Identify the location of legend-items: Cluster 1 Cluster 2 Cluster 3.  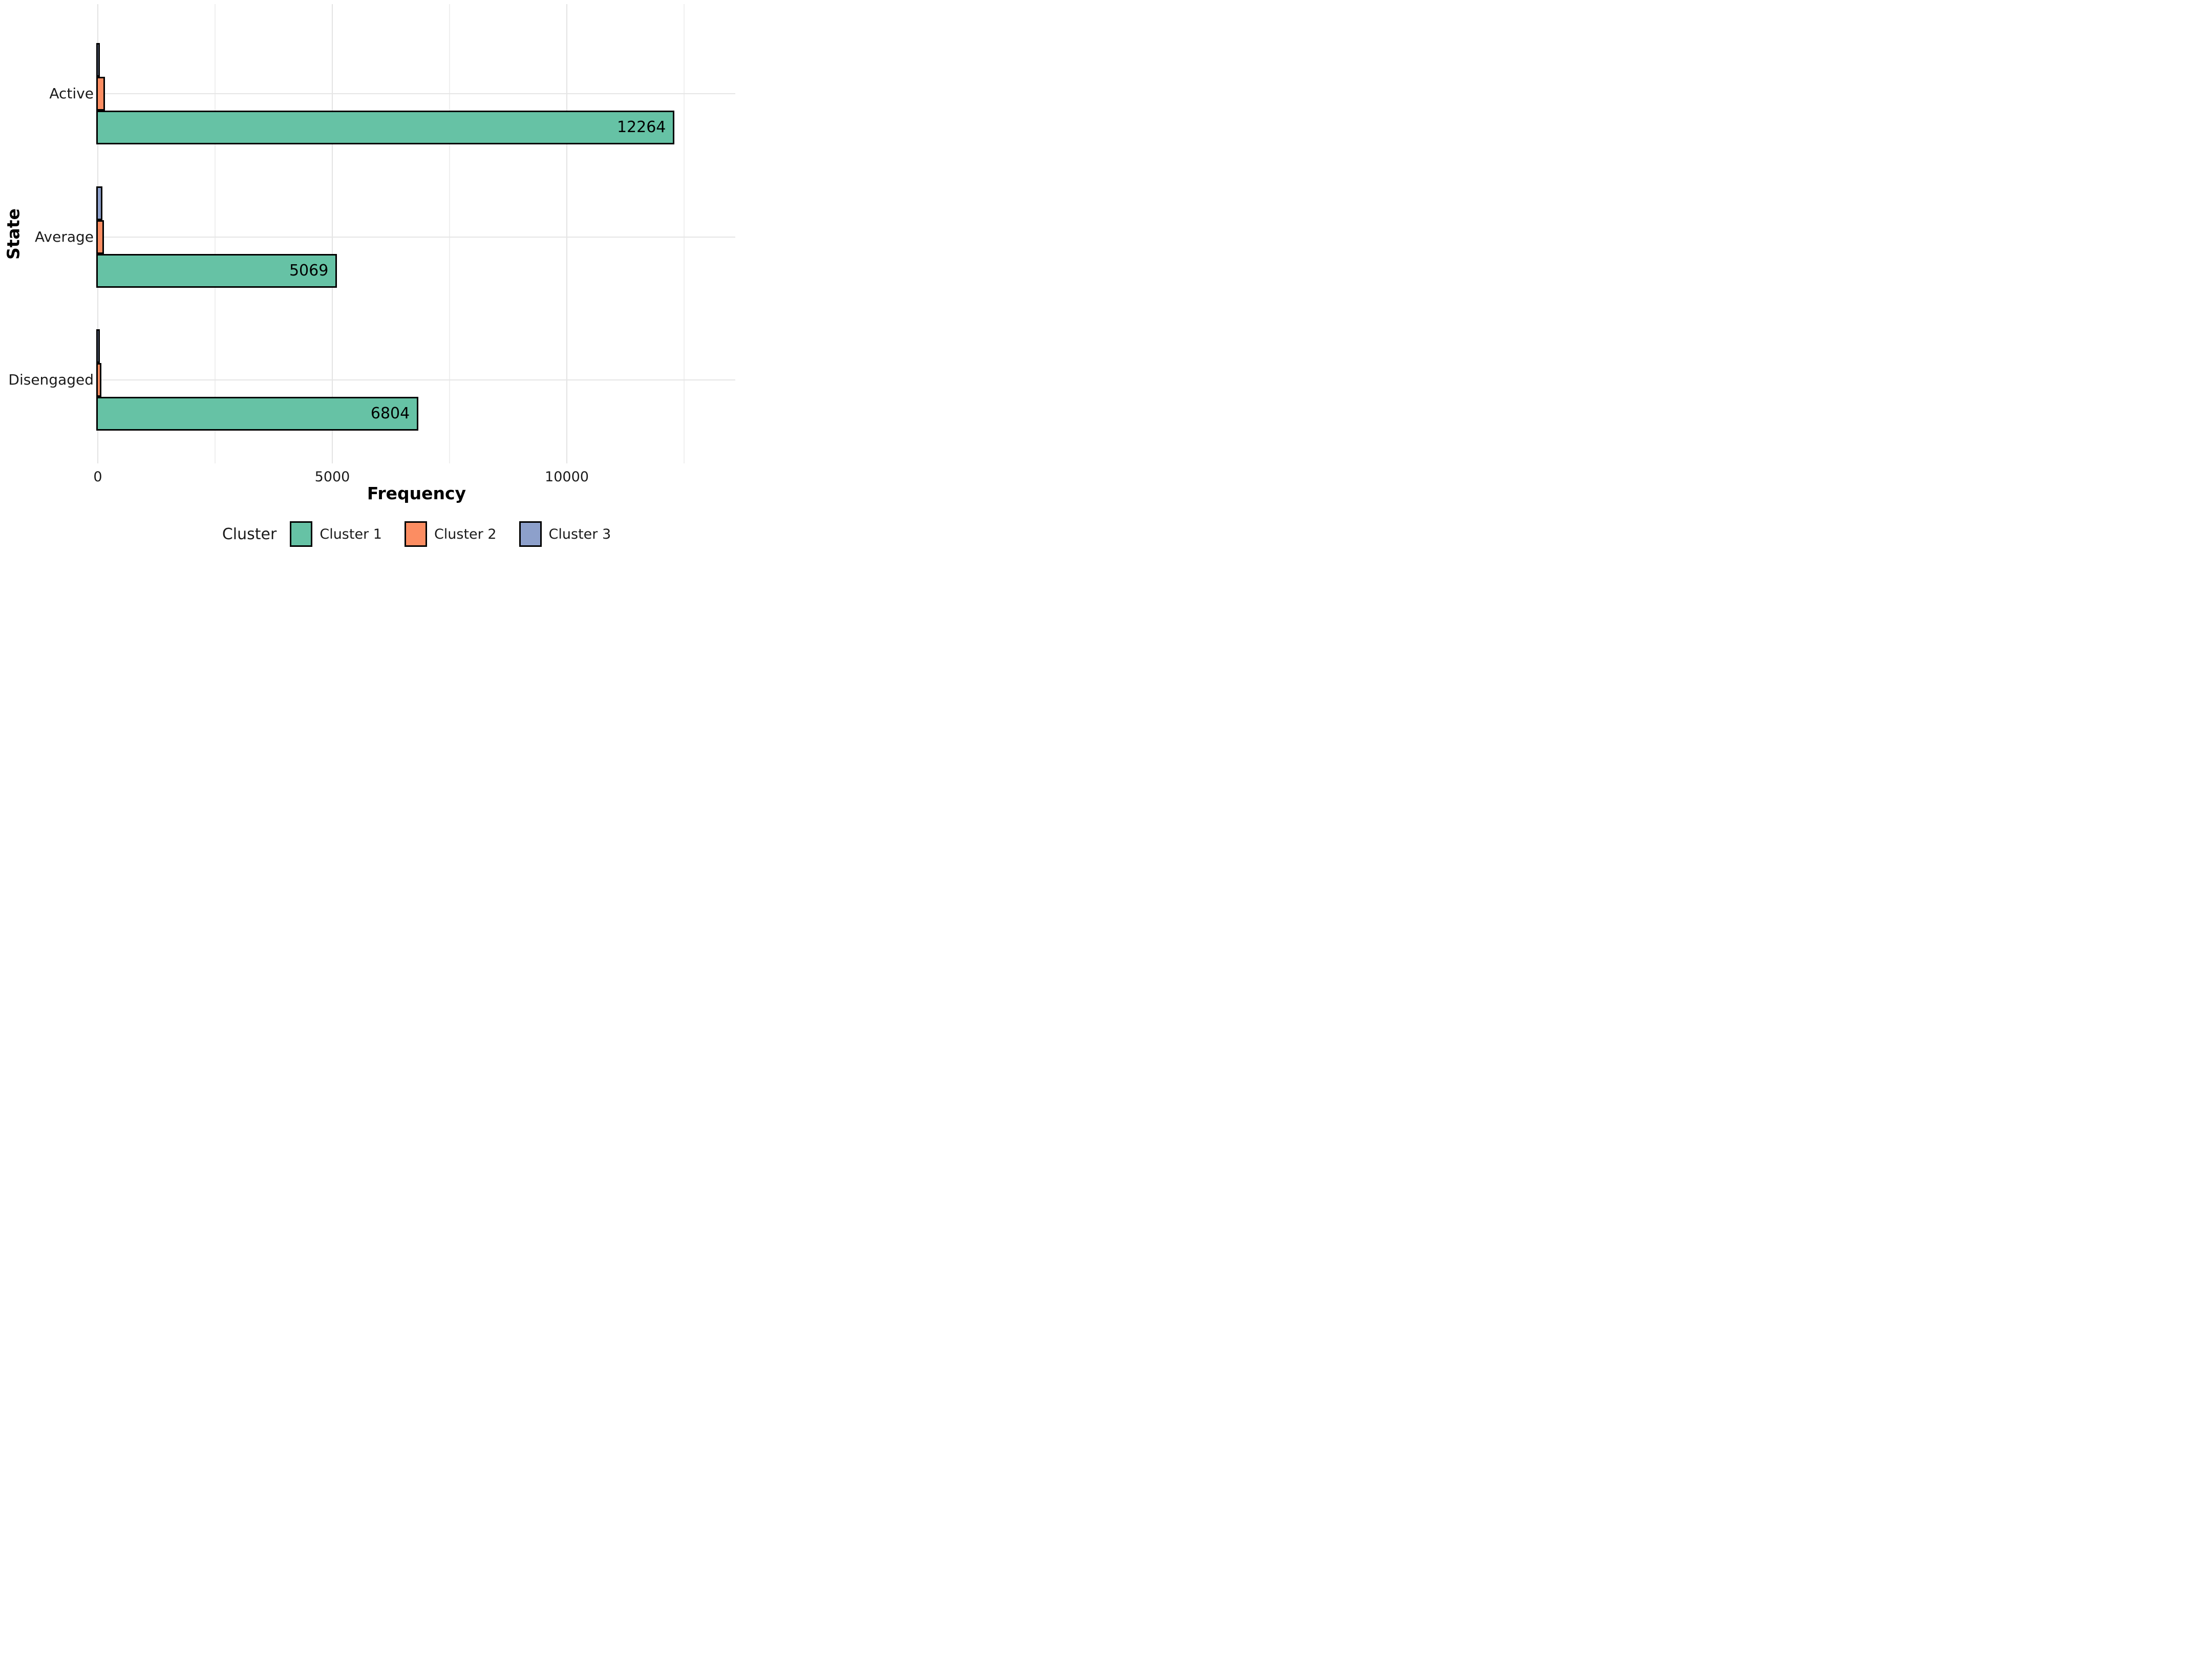
(450, 534).